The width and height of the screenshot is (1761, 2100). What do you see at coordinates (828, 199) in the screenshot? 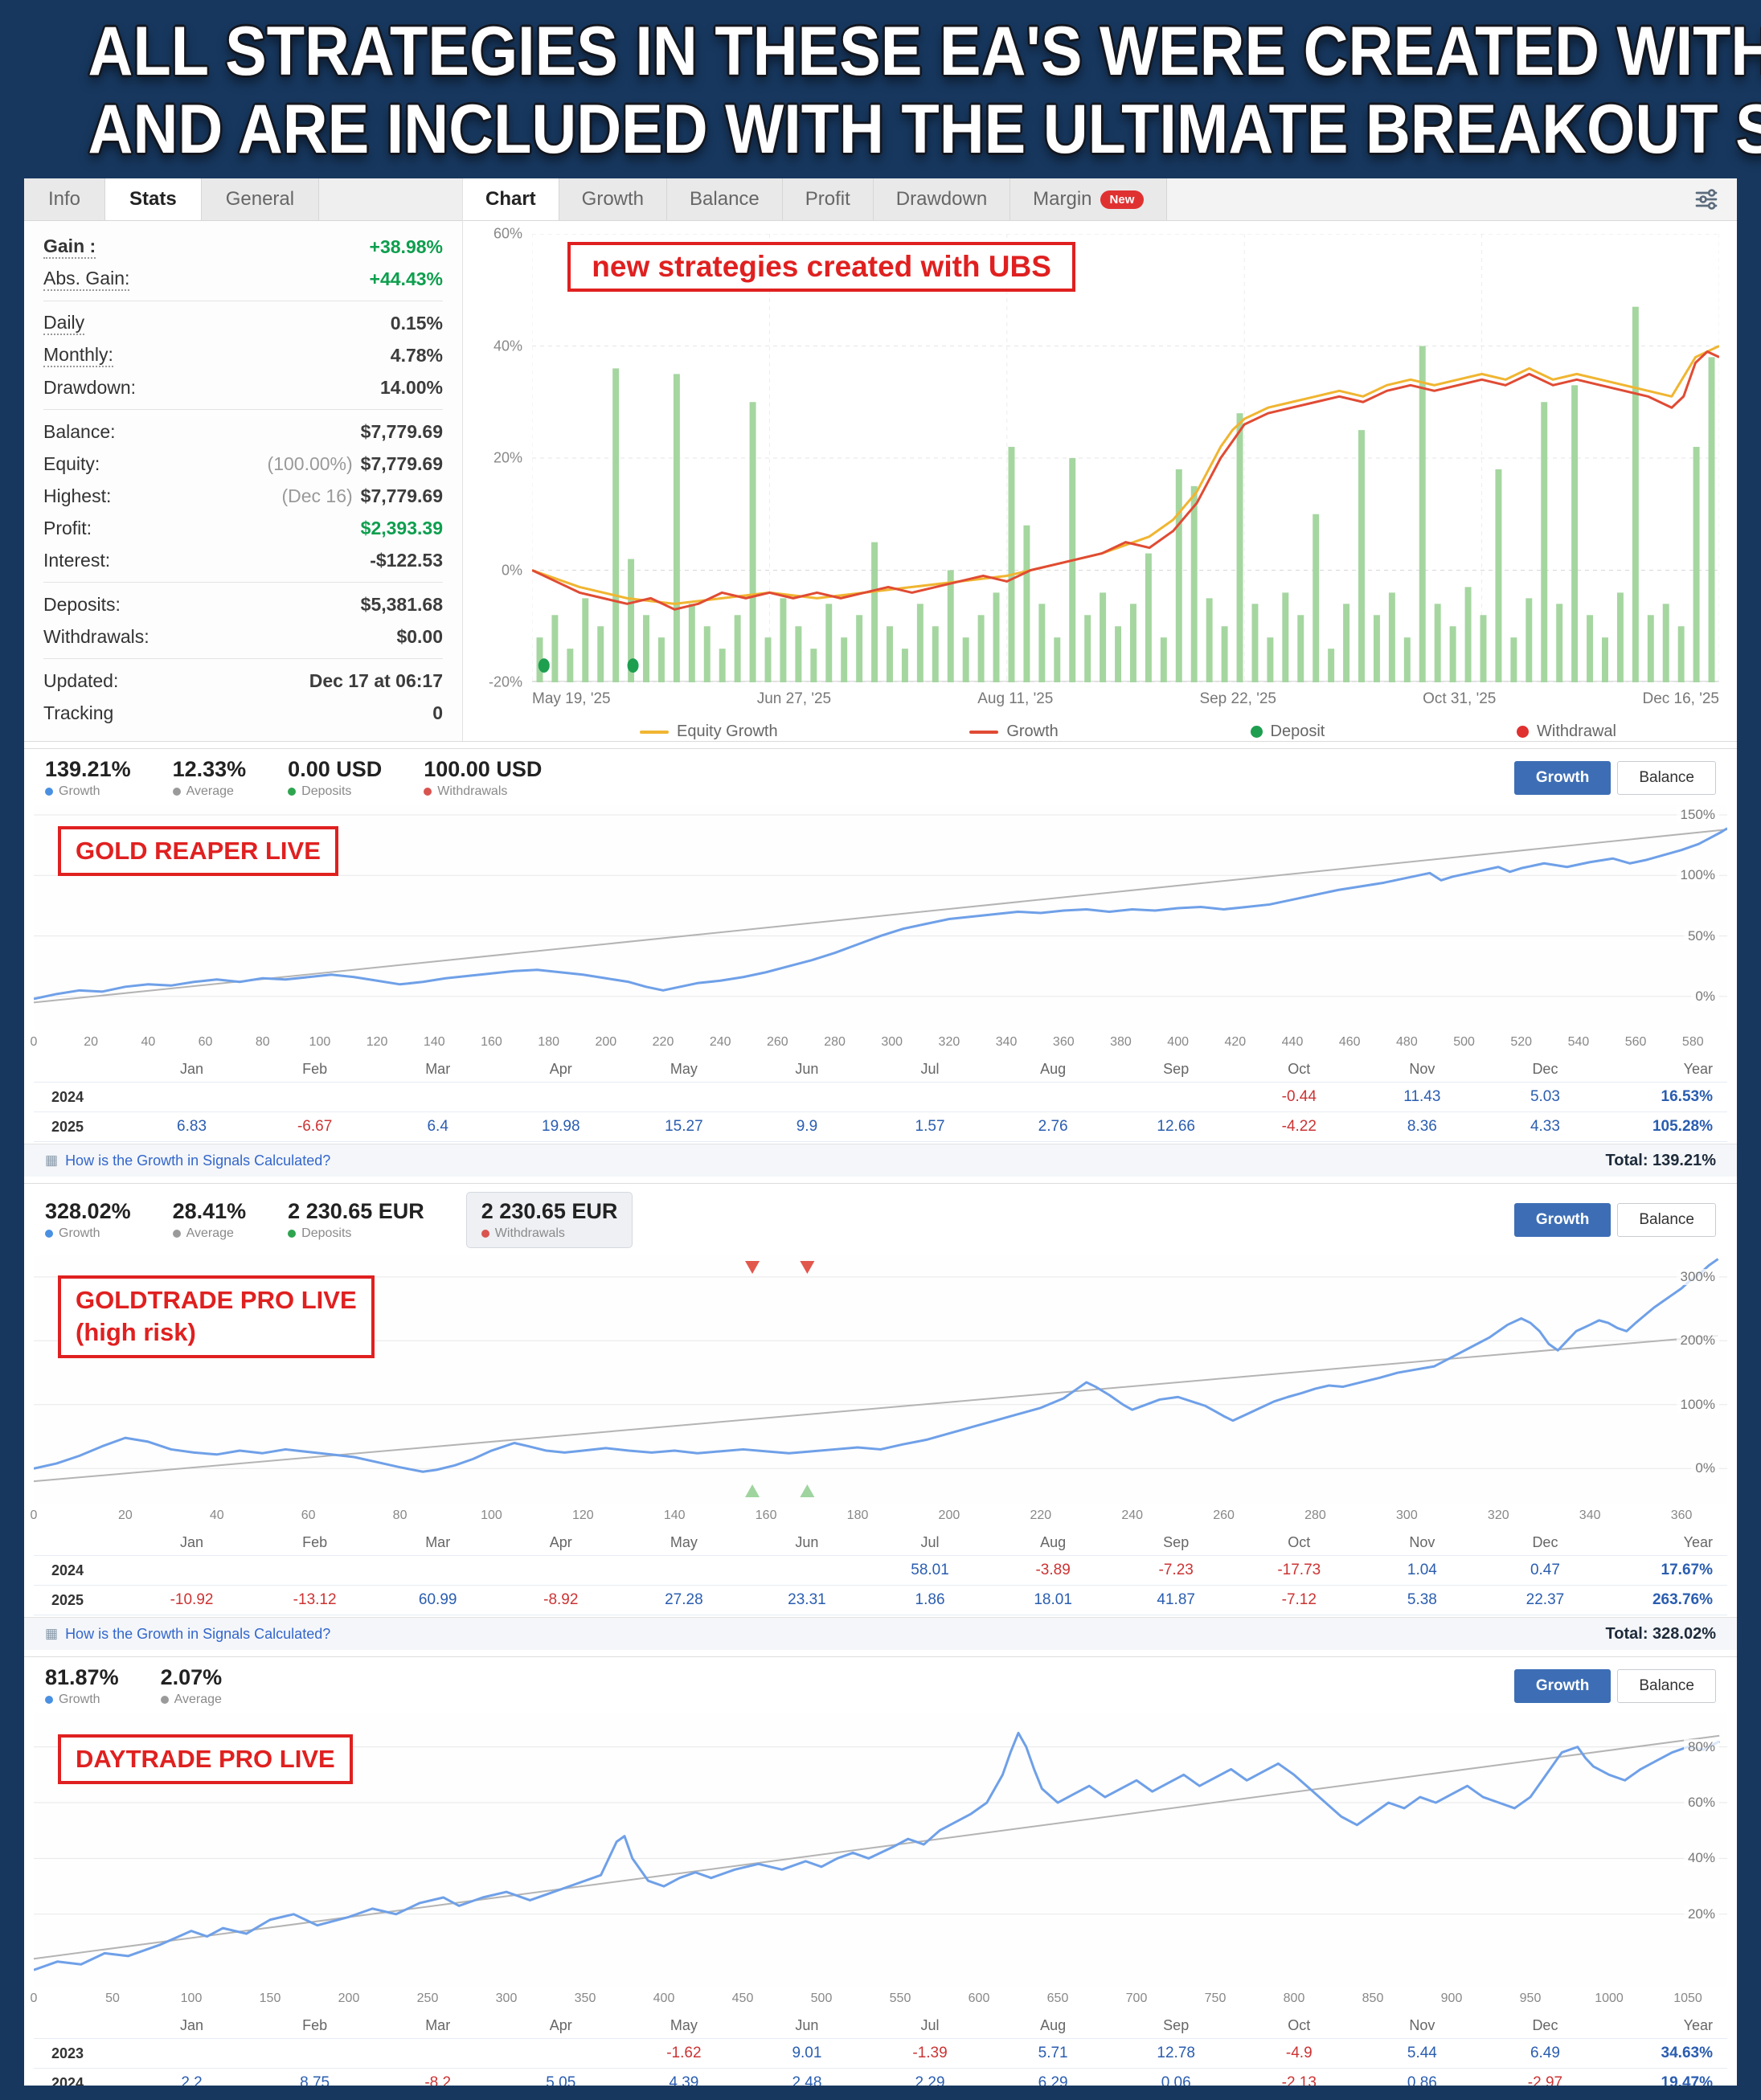
I see `chart-tab-profit: Profit` at bounding box center [828, 199].